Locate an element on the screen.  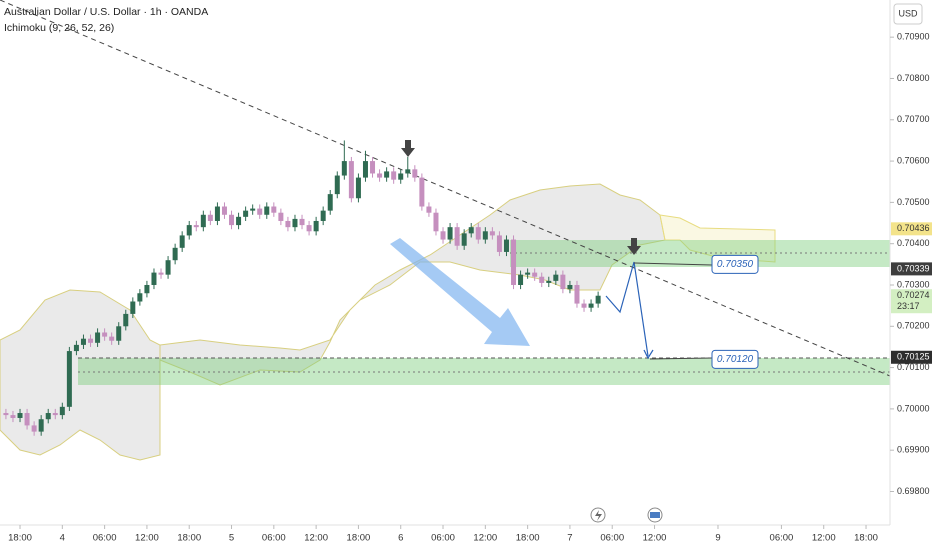
y-tick-label: 0.70900 is located at coordinates (913, 37).